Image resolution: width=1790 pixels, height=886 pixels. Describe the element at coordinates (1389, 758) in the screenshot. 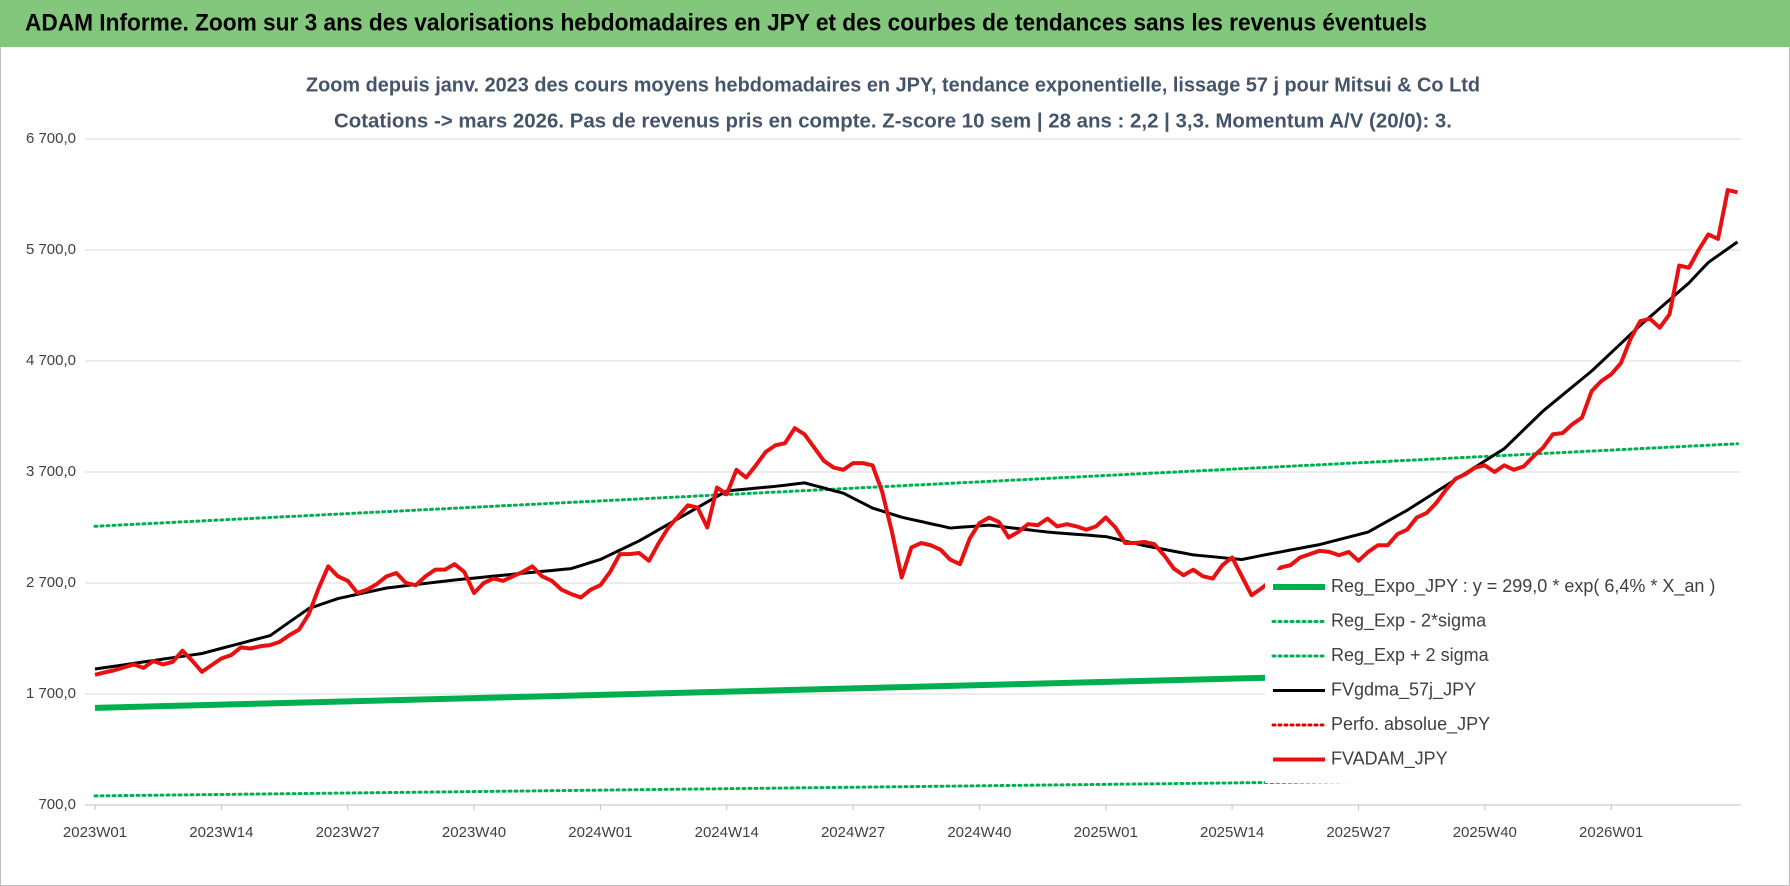

I see `legend-label: FVADAM_JPY` at that location.